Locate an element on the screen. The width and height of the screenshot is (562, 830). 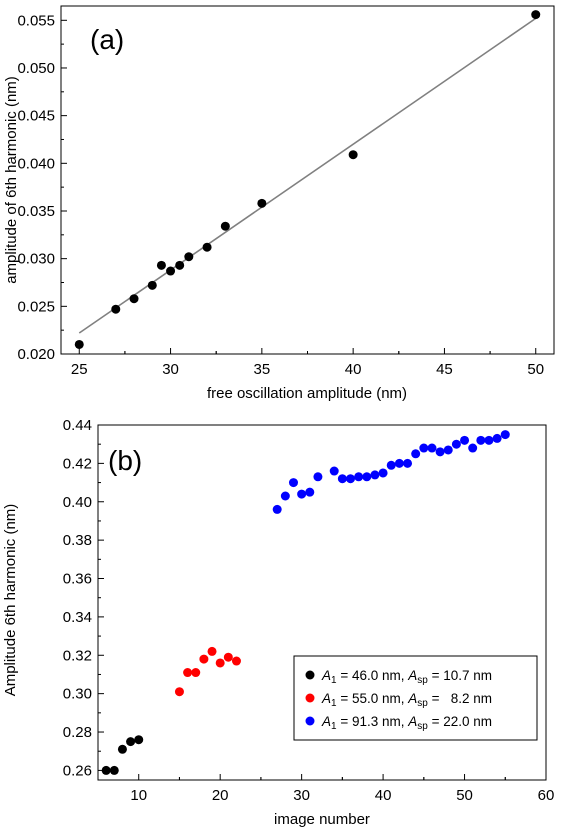
legend-entry-blue: A1 = 91.3 nm, Asp = 22.0 nm is located at coordinates (398, 723).